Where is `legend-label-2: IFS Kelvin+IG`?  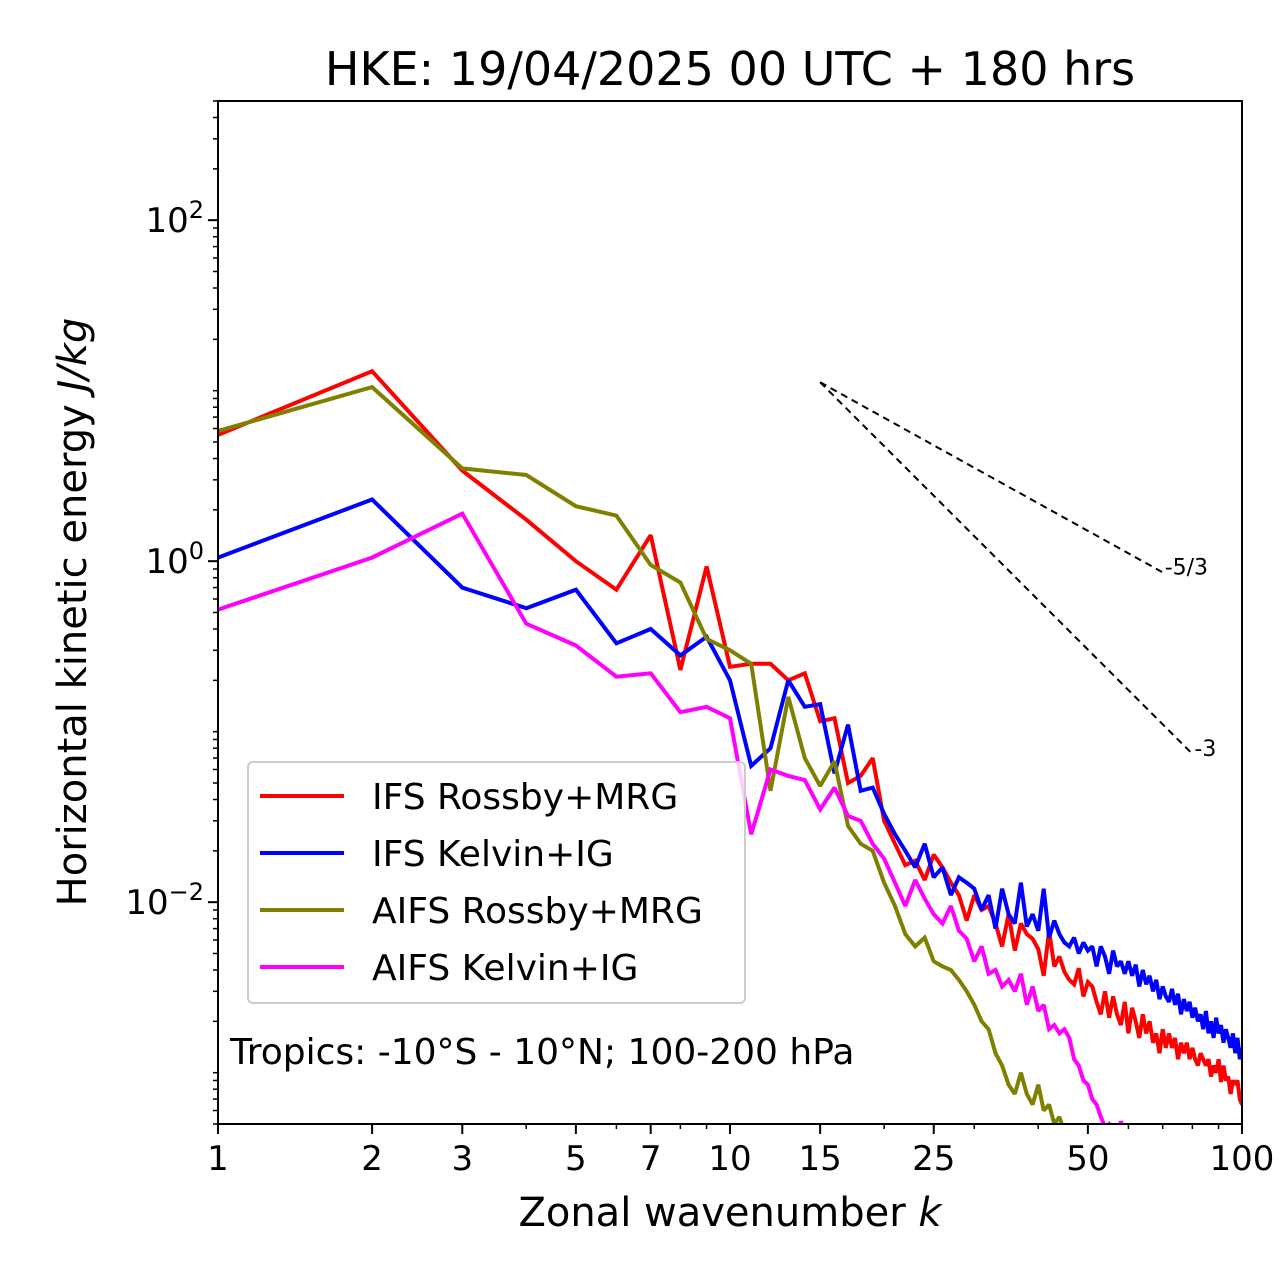 legend-label-2: IFS Kelvin+IG is located at coordinates (493, 854).